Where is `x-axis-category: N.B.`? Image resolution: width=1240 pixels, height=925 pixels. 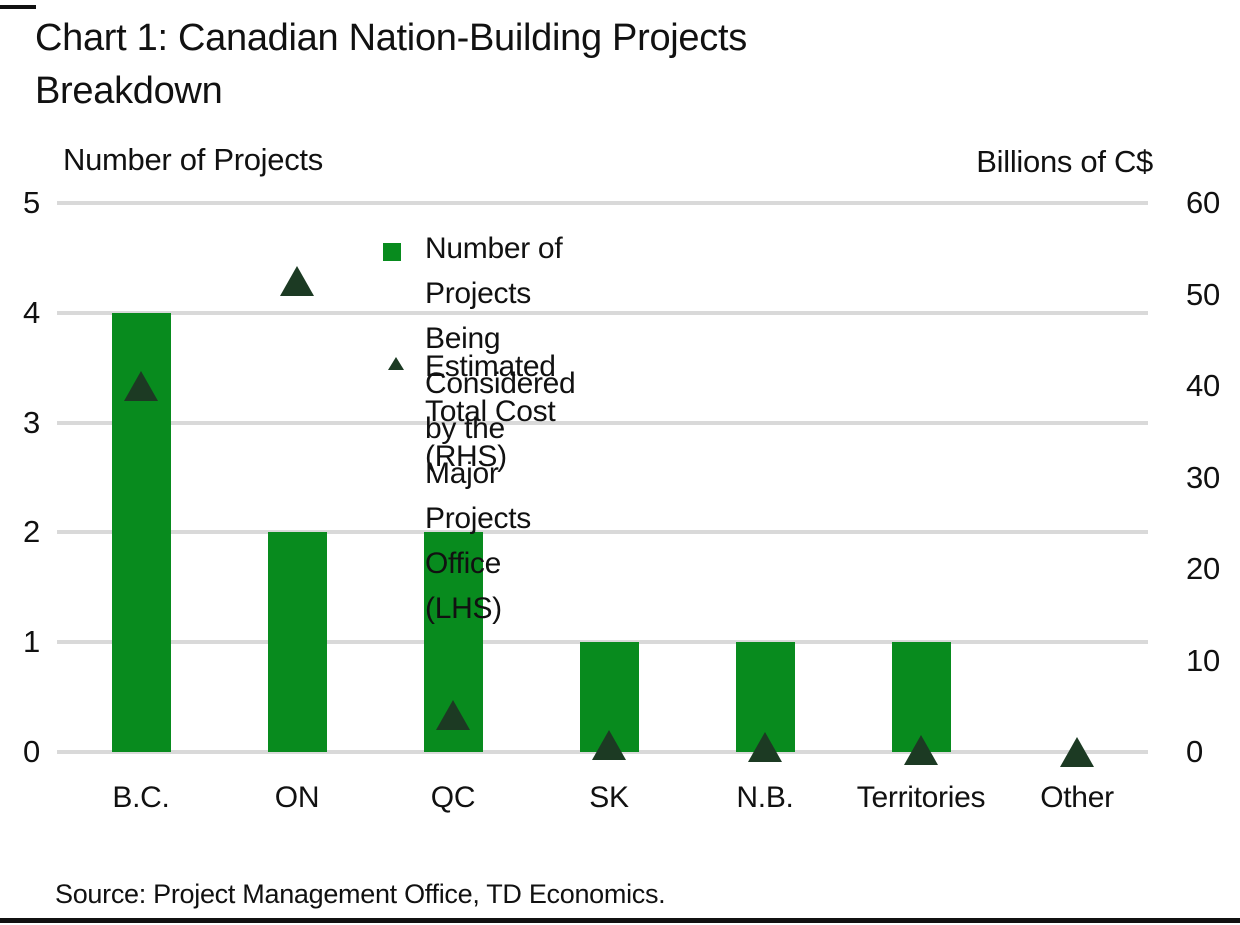 x-axis-category: N.B. is located at coordinates (765, 797).